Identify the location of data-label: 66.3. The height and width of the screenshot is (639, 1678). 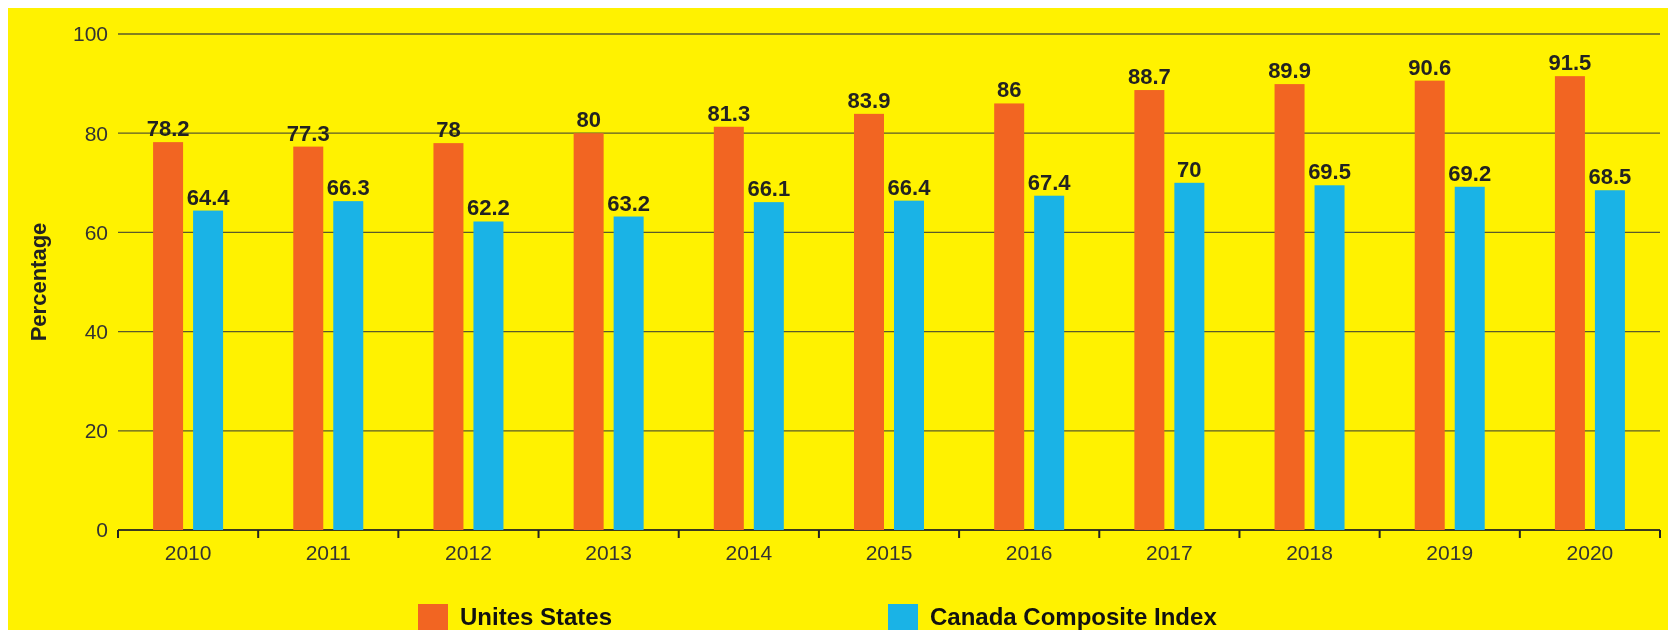
(348, 188).